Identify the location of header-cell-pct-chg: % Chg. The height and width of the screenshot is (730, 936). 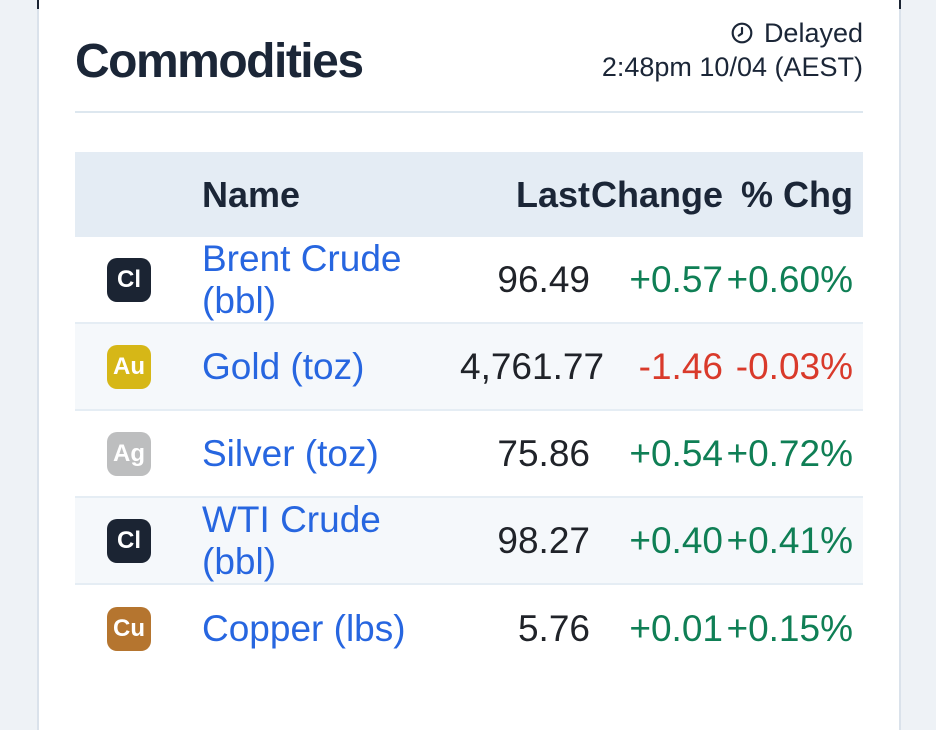
(797, 194).